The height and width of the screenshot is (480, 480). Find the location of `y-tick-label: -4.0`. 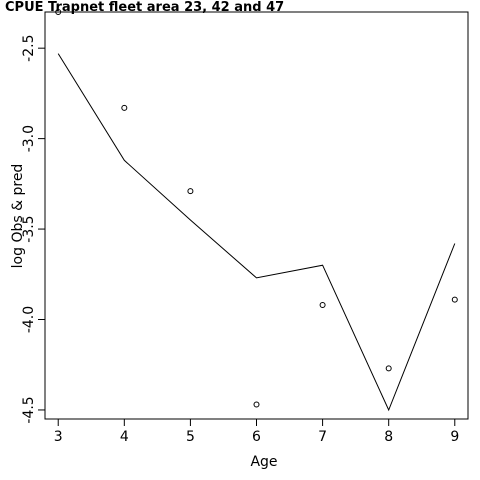

y-tick-label: -4.0 is located at coordinates (29, 319).